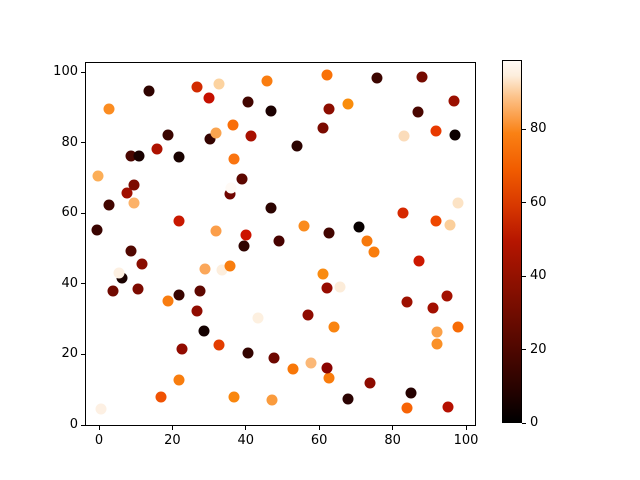 Image resolution: width=640 pixels, height=480 pixels. I want to click on x-tick-label: 20, so click(172, 440).